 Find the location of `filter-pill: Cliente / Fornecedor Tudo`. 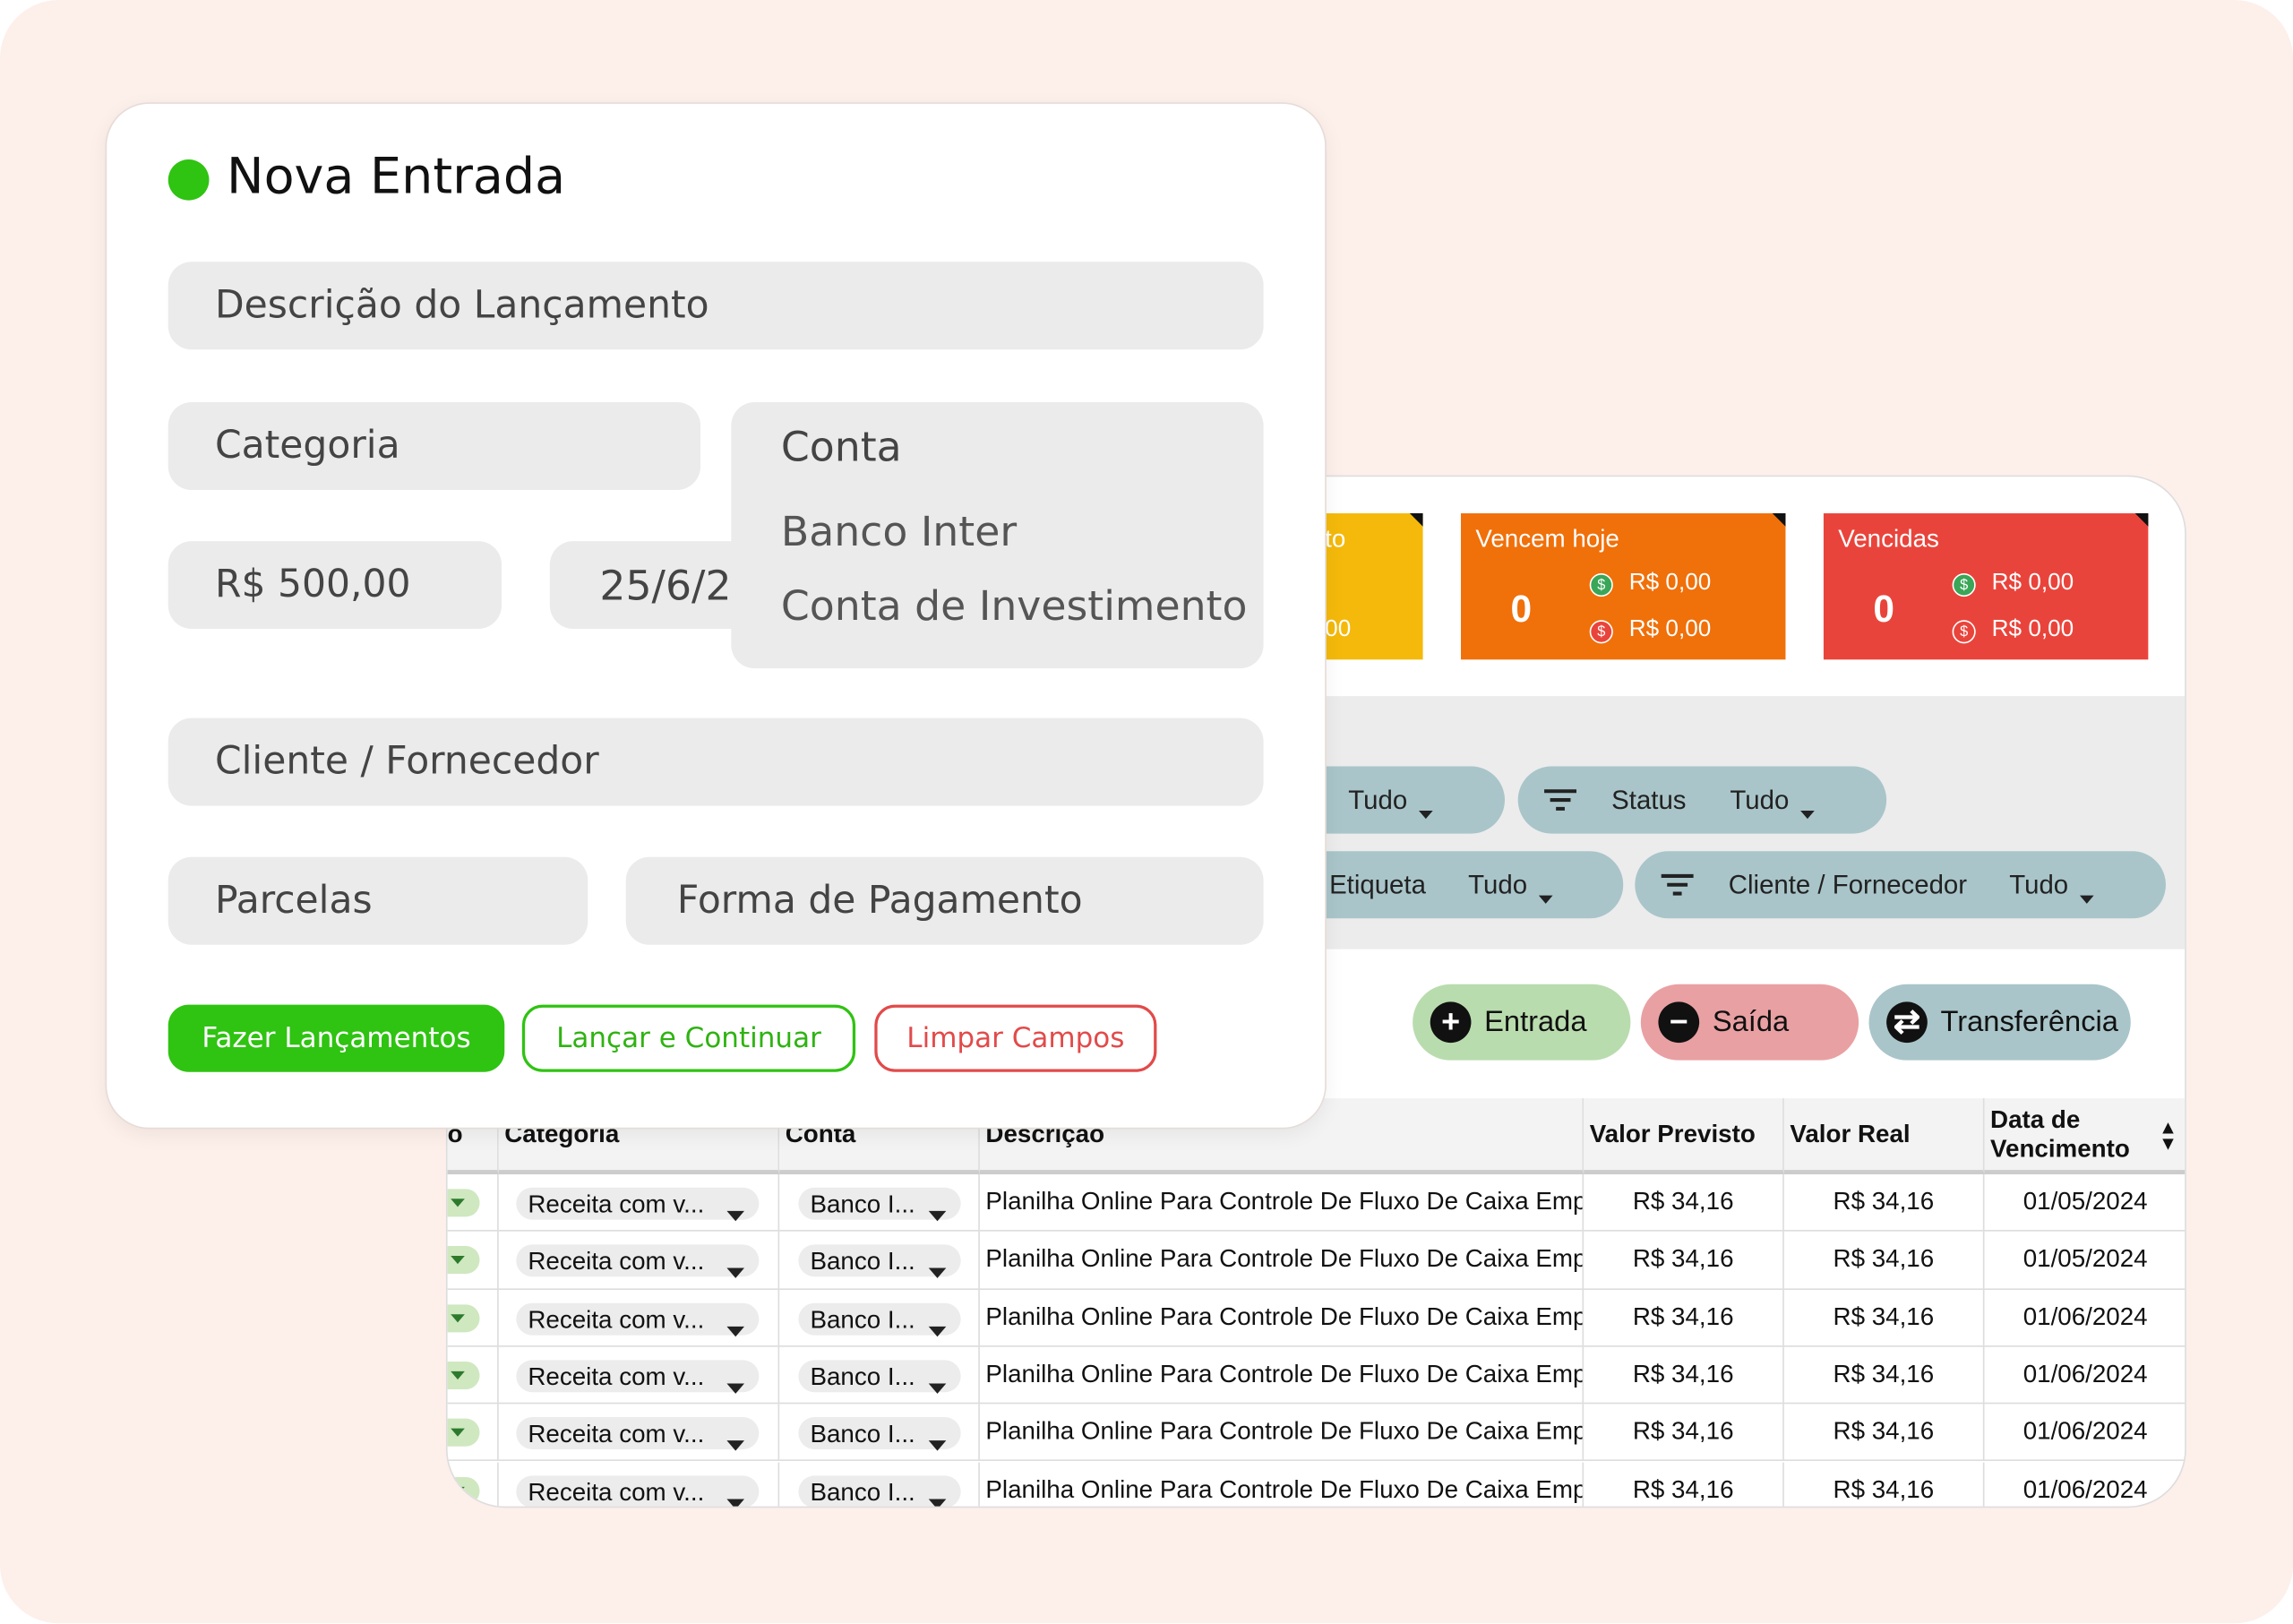

filter-pill: Cliente / Fornecedor Tudo is located at coordinates (1900, 885).